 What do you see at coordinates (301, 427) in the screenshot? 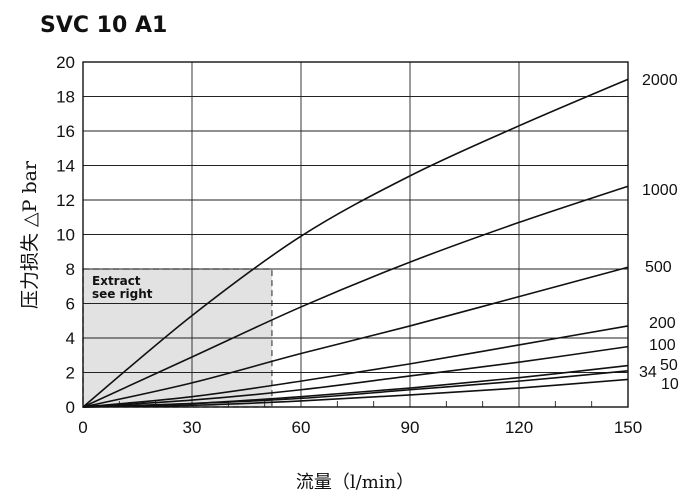
I see `x-tick-label: 60` at bounding box center [301, 427].